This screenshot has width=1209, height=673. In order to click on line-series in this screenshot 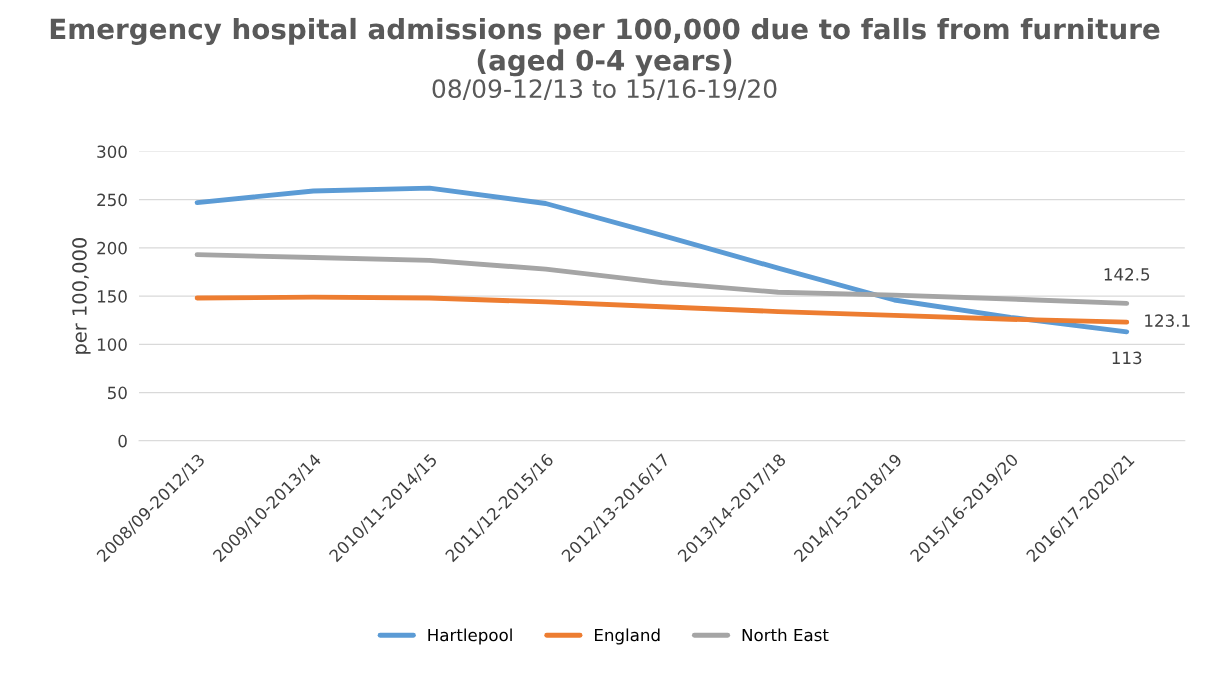, I will do `click(662, 309)`.